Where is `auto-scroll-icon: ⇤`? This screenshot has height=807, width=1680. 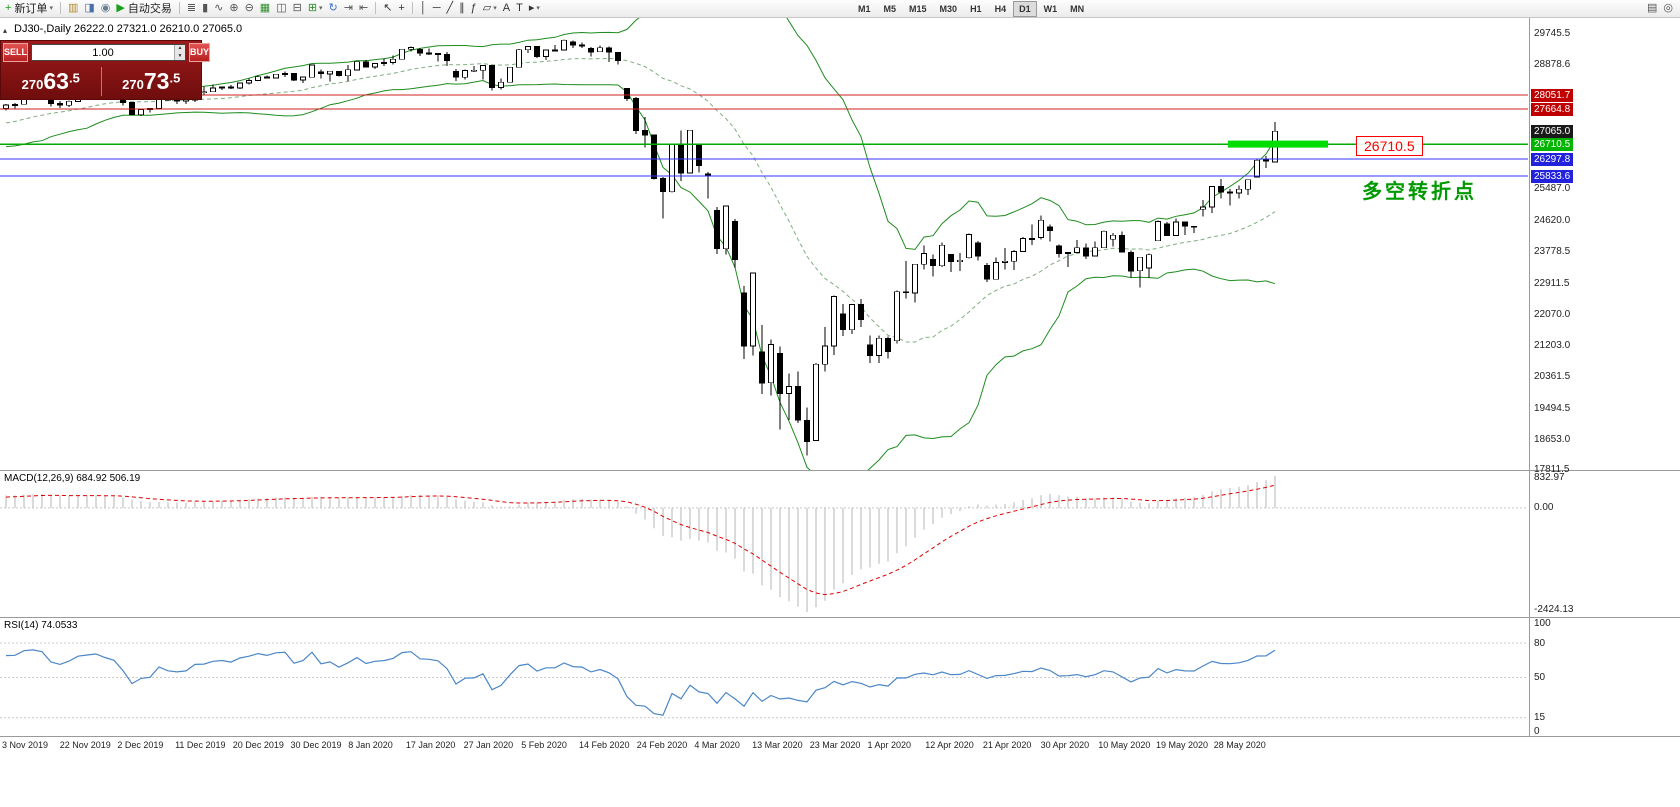
auto-scroll-icon: ⇤ is located at coordinates (363, 7).